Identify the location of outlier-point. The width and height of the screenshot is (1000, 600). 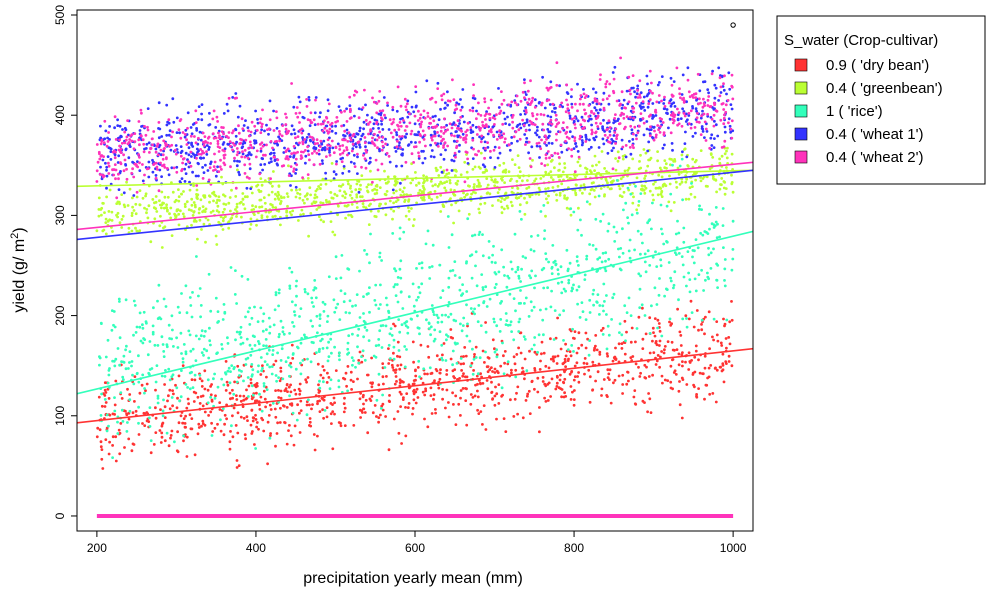
(733, 25).